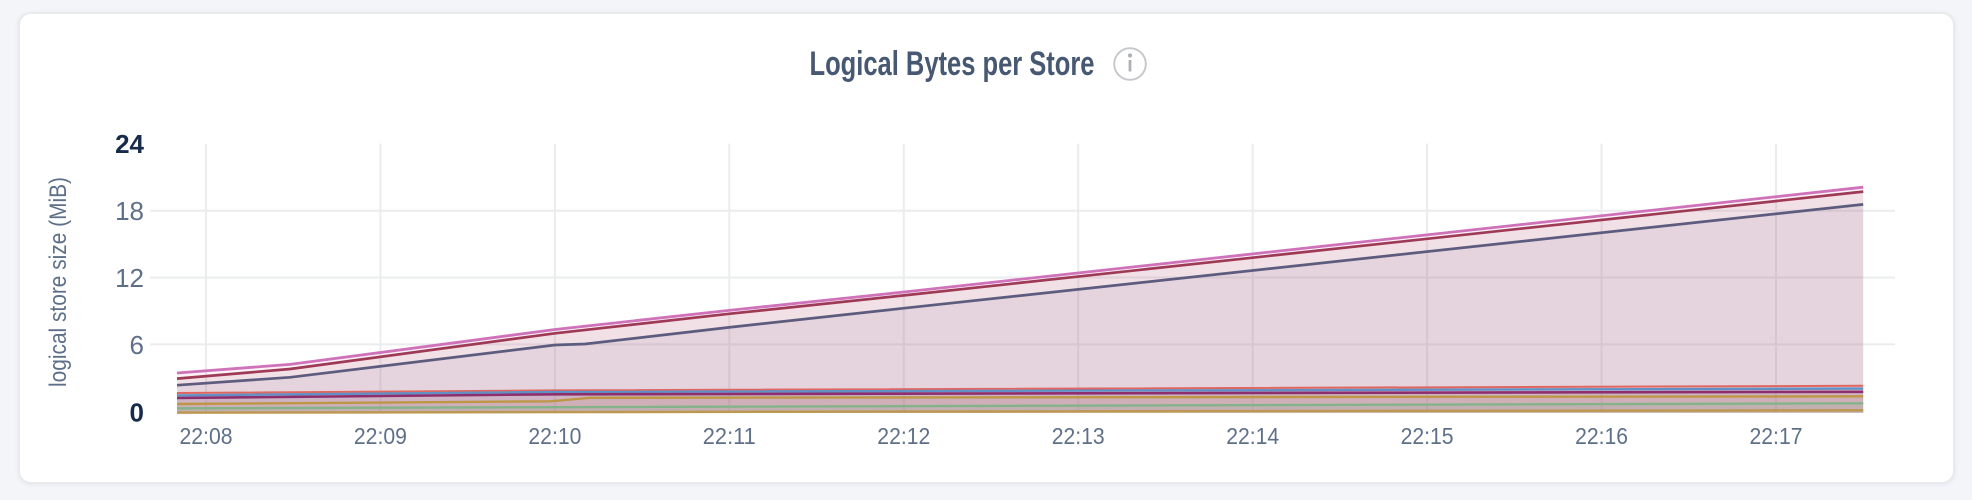 The width and height of the screenshot is (1972, 500). I want to click on svg-text: 22:10, so click(554, 436).